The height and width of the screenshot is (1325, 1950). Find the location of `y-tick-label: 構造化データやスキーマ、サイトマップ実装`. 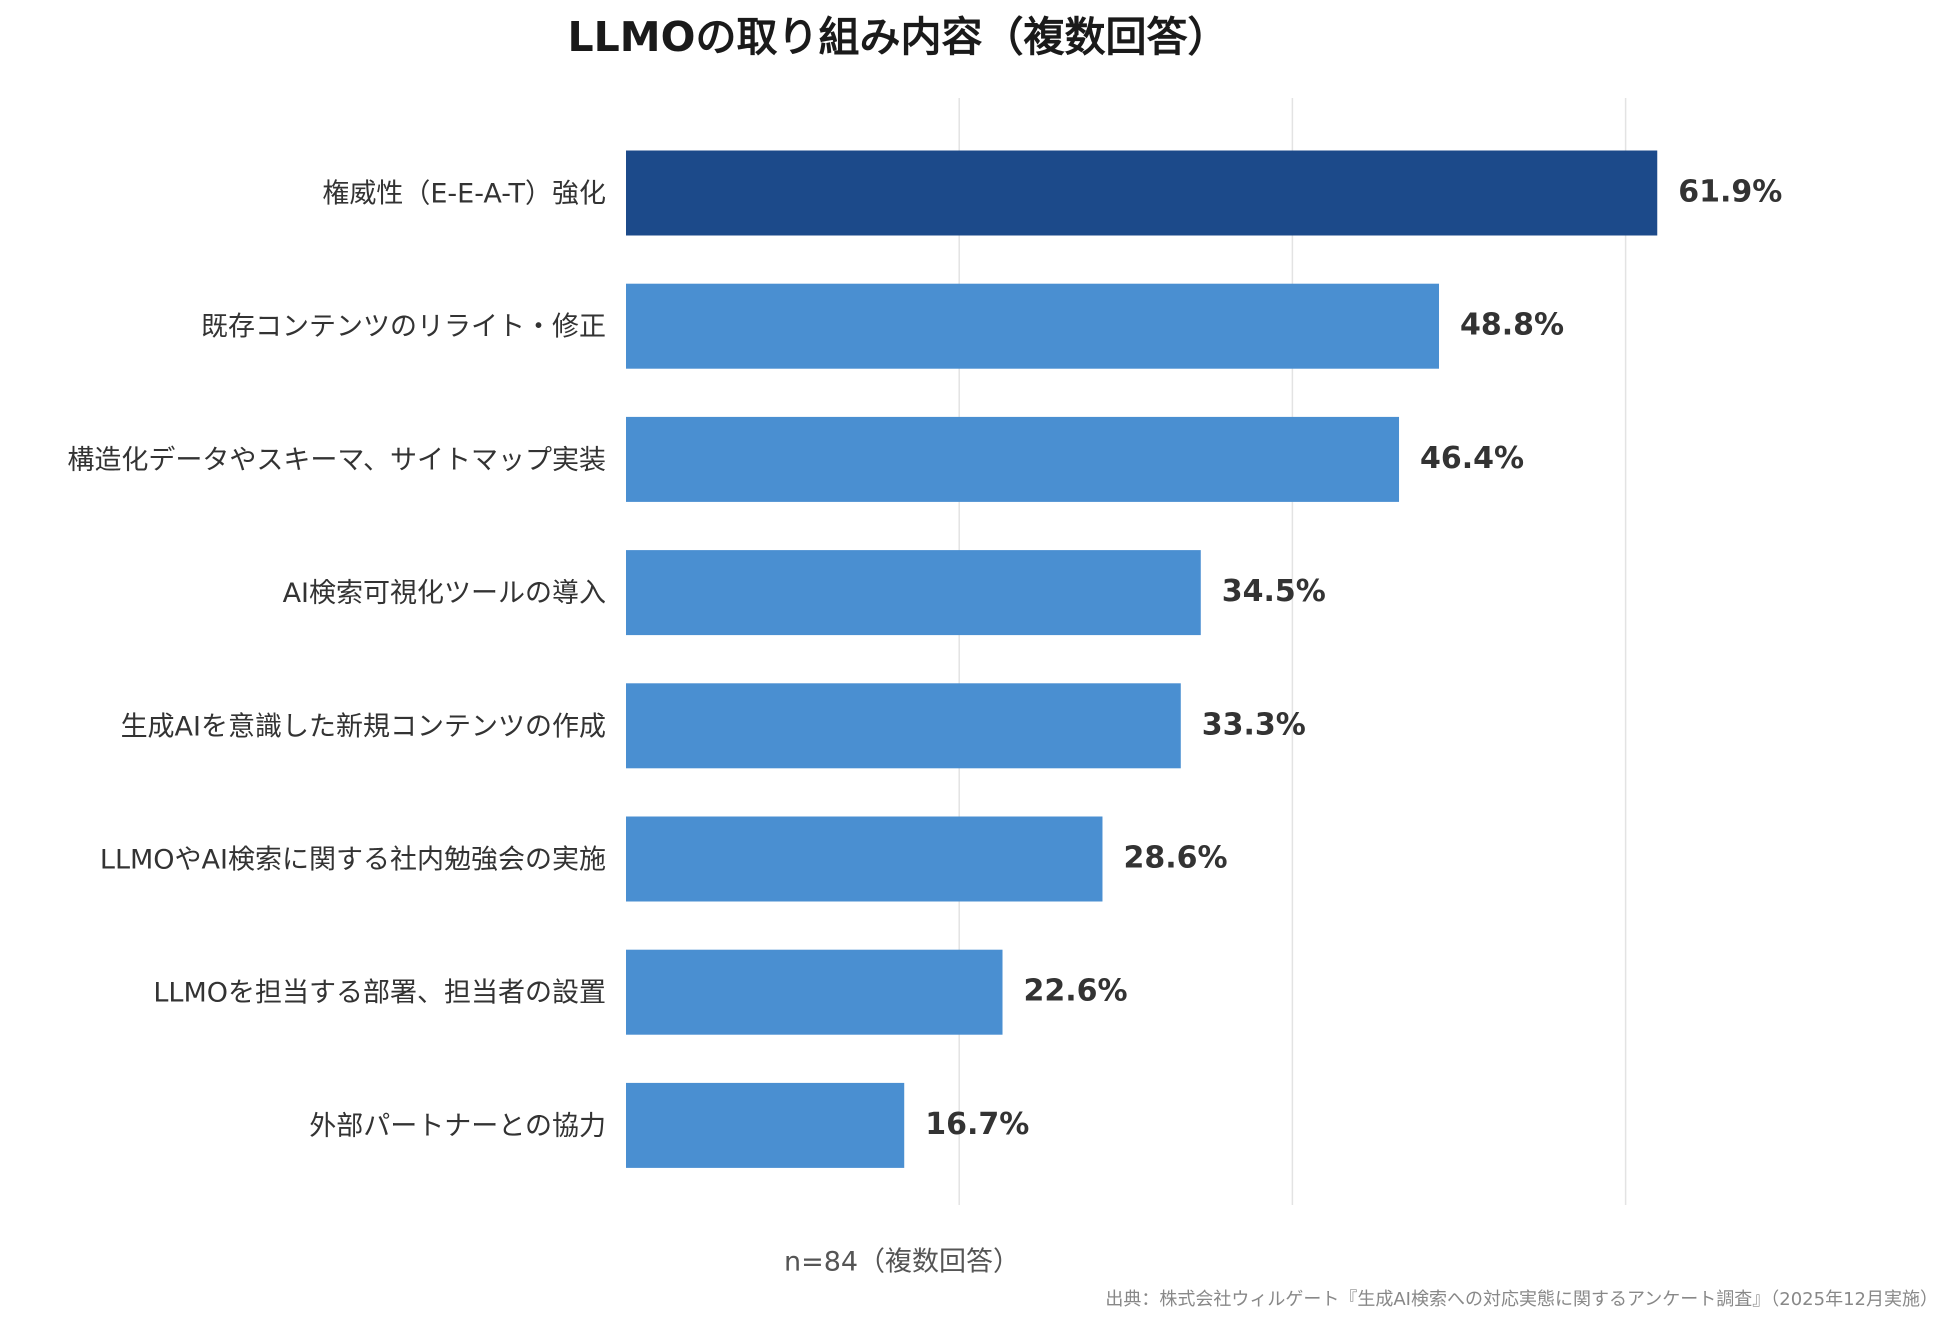

y-tick-label: 構造化データやスキーマ、サイトマップ実装 is located at coordinates (336, 460).